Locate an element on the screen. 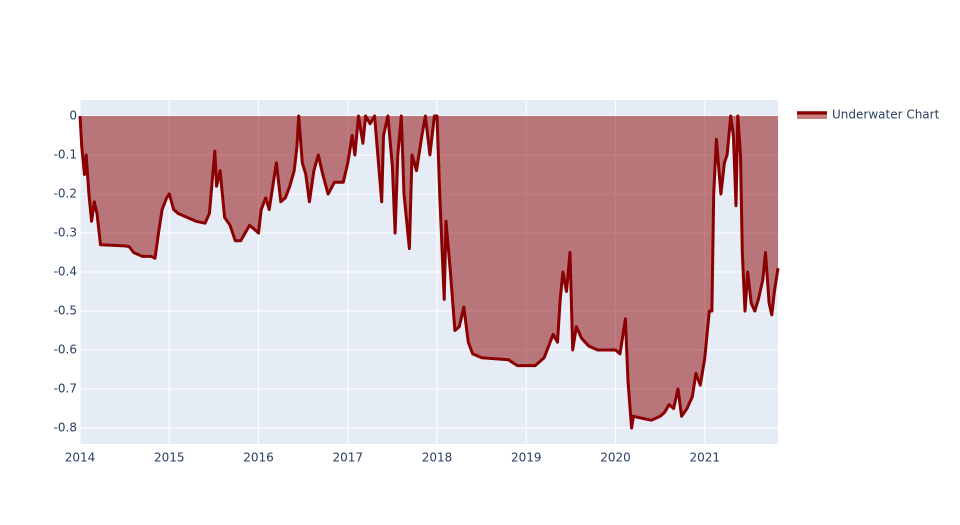 The height and width of the screenshot is (525, 960). y-tick-label: -0.1 is located at coordinates (65, 154).